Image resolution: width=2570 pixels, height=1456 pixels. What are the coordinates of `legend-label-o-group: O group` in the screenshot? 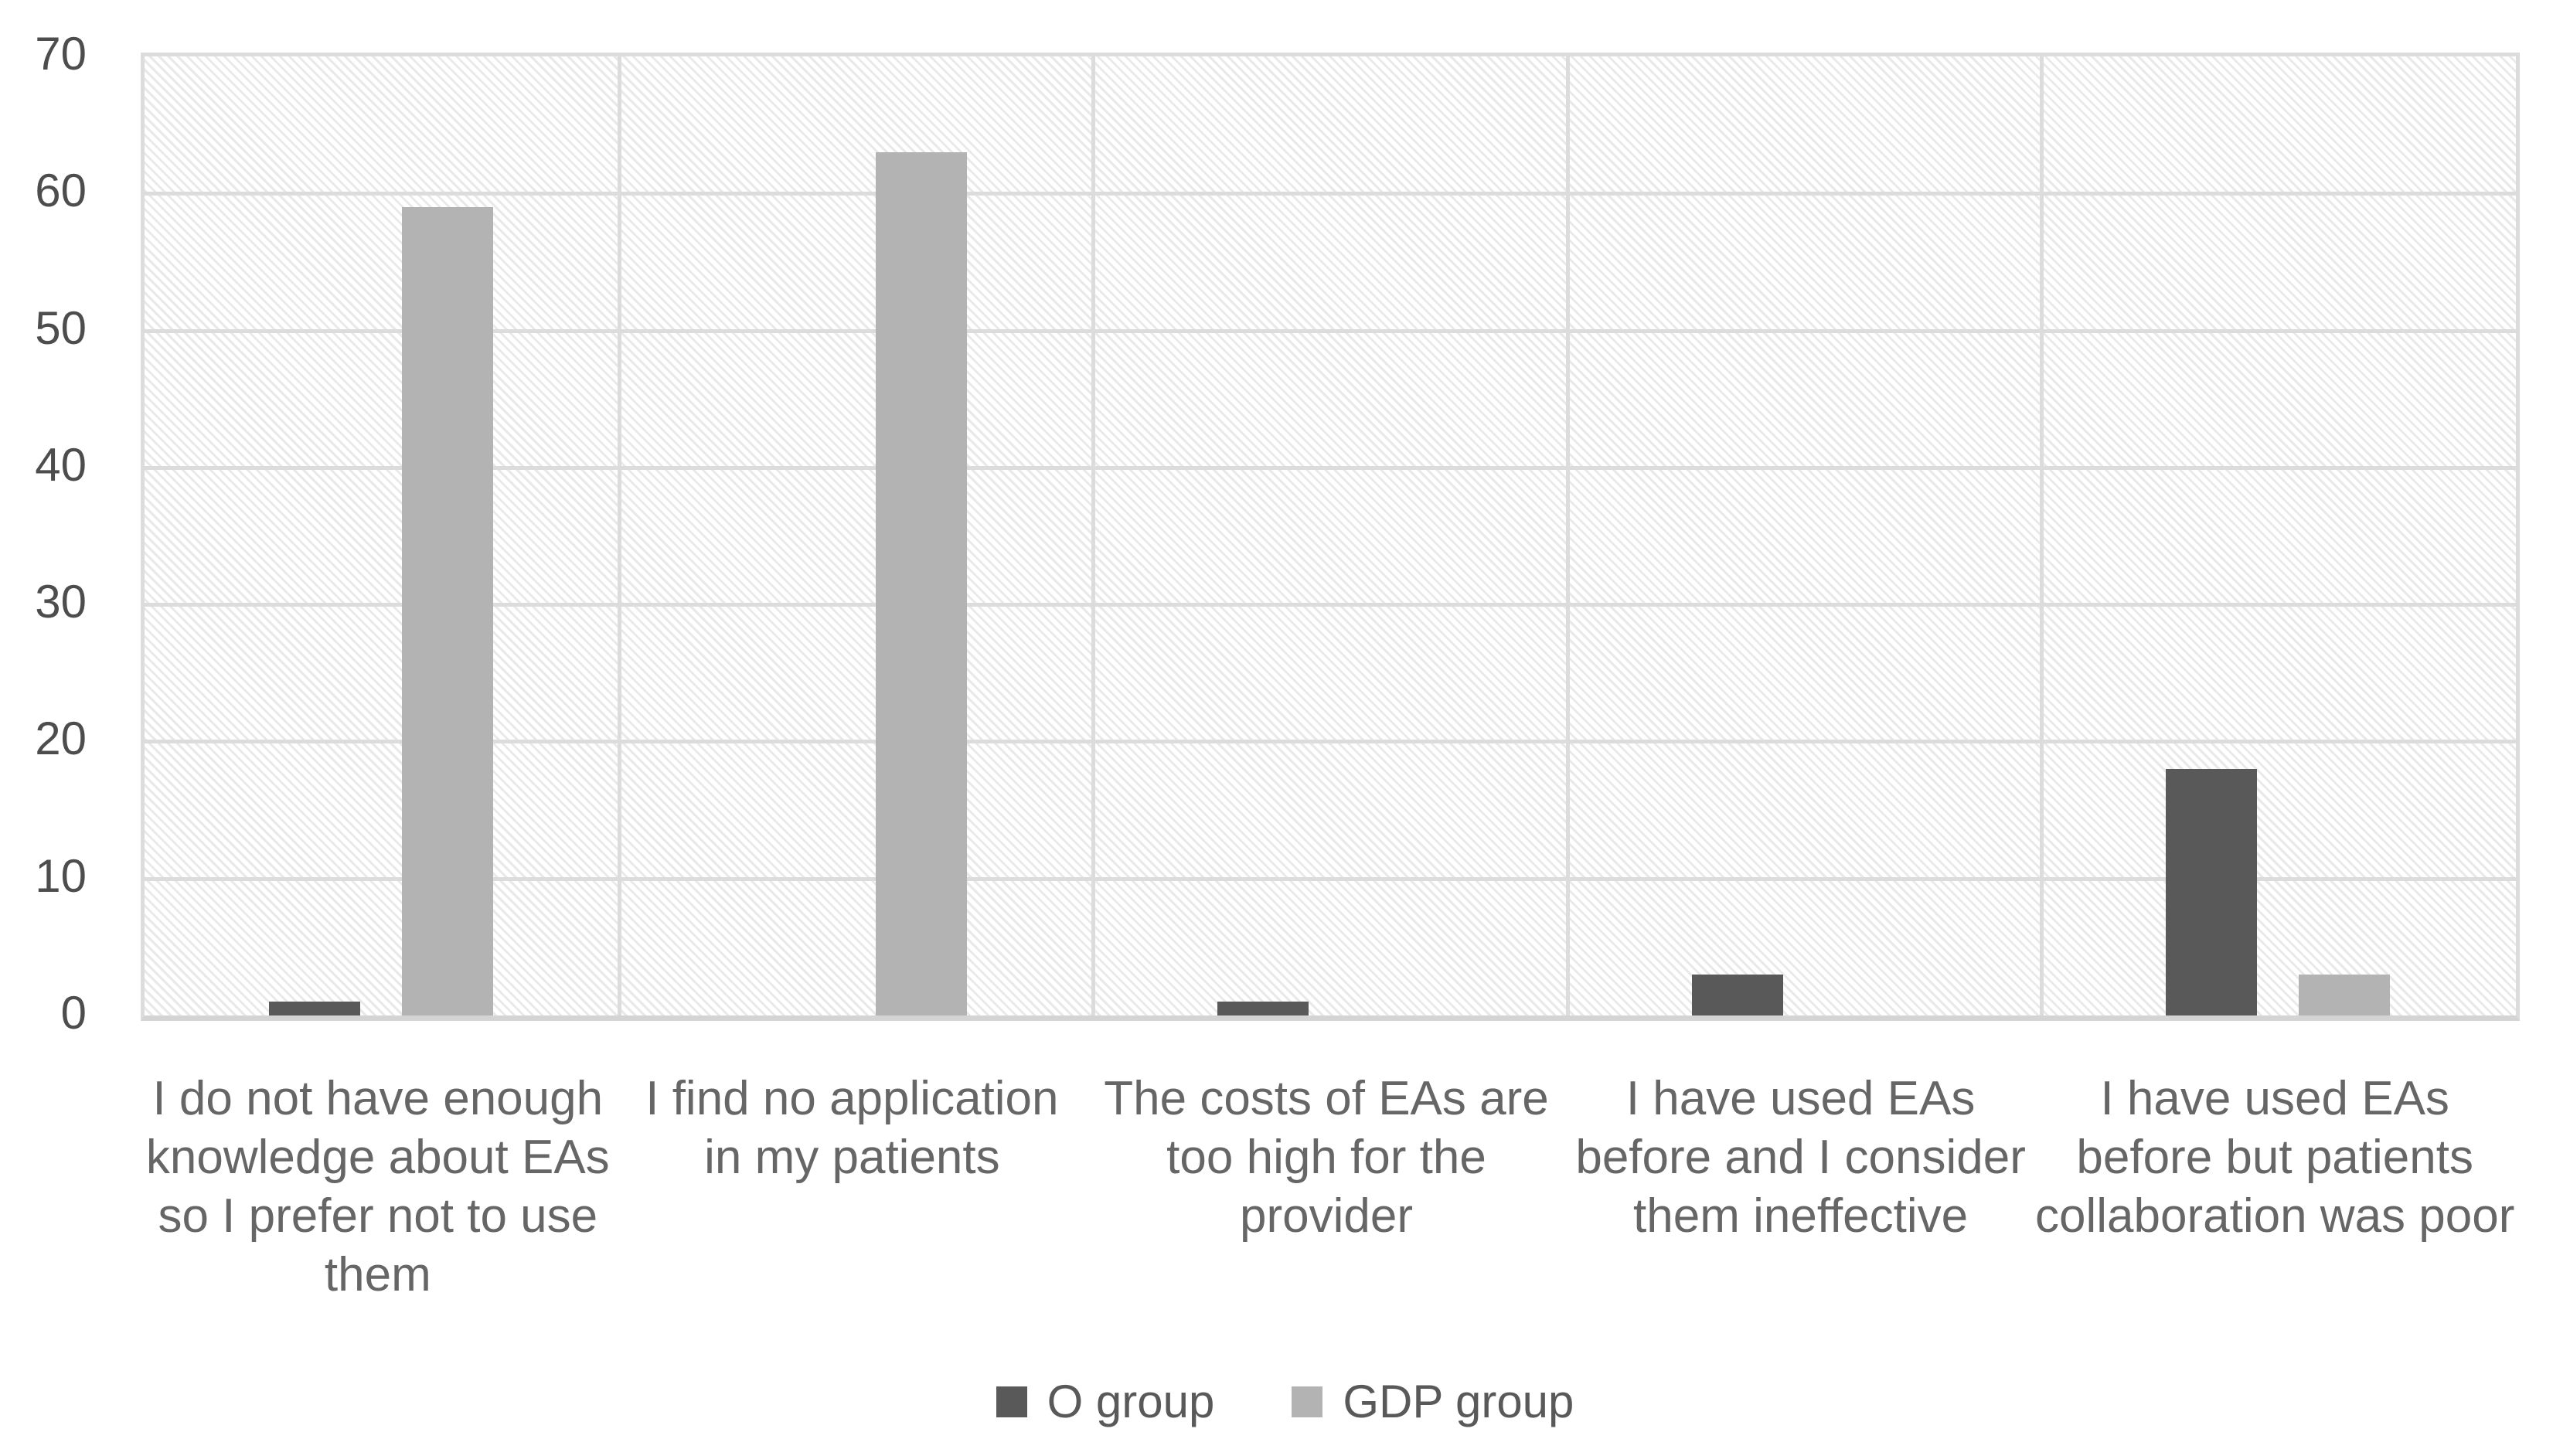 It's located at (1131, 1402).